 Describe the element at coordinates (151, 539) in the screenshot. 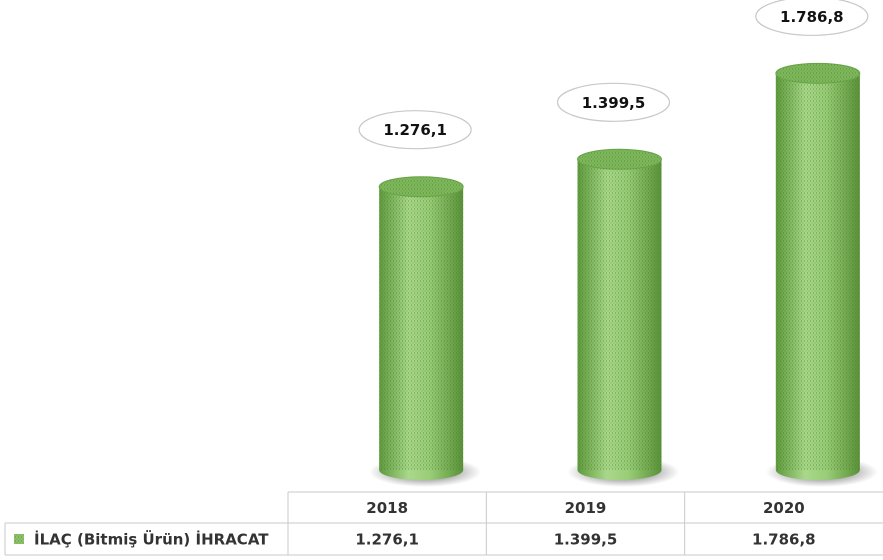

I see `legend-label: İLAÇ (Bitmiş Ürün) İHRACAT` at that location.